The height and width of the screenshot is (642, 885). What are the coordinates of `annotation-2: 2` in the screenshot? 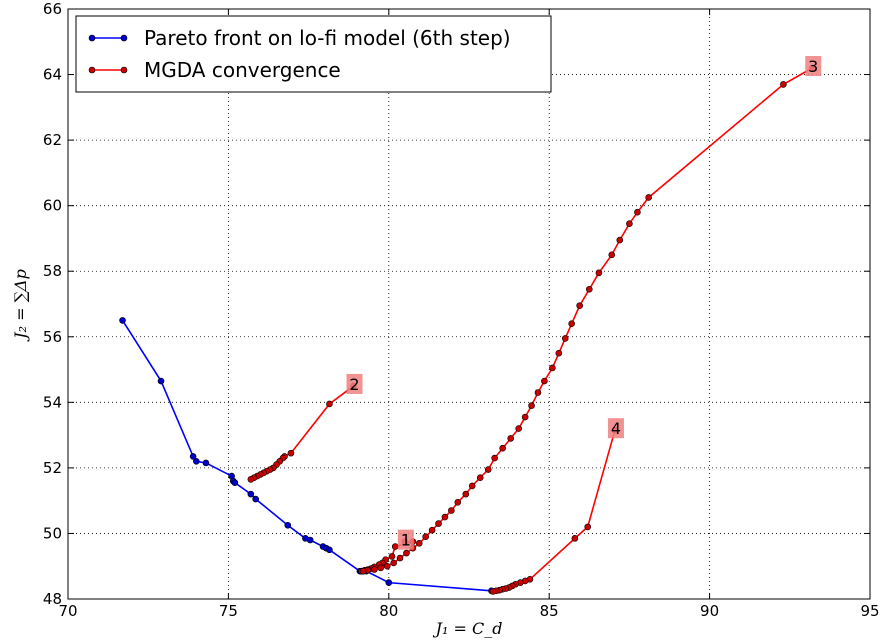 It's located at (354, 383).